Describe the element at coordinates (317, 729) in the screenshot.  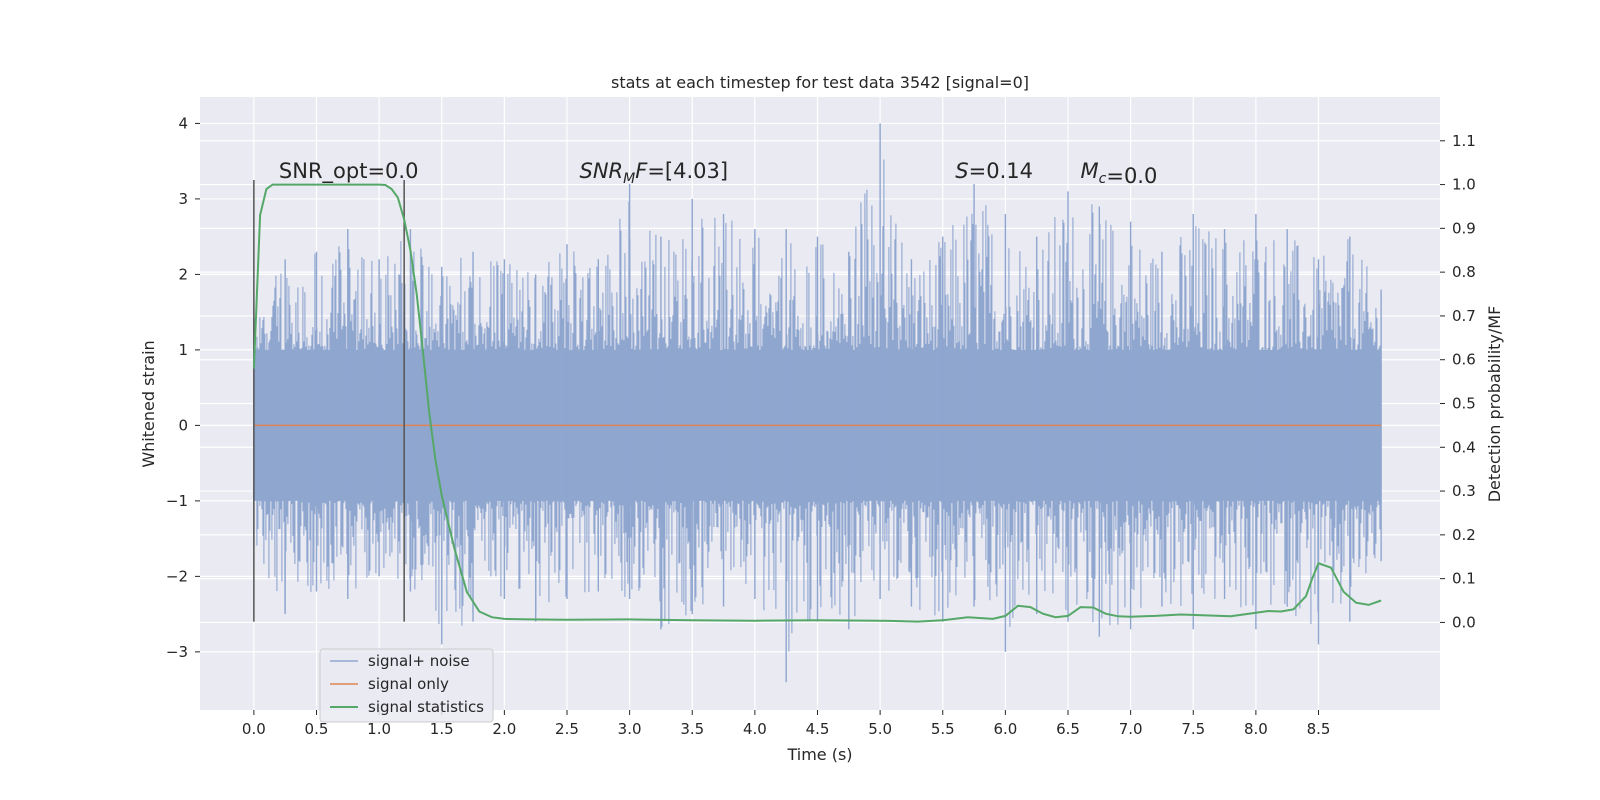
I see `x-tick-label: 0.5` at that location.